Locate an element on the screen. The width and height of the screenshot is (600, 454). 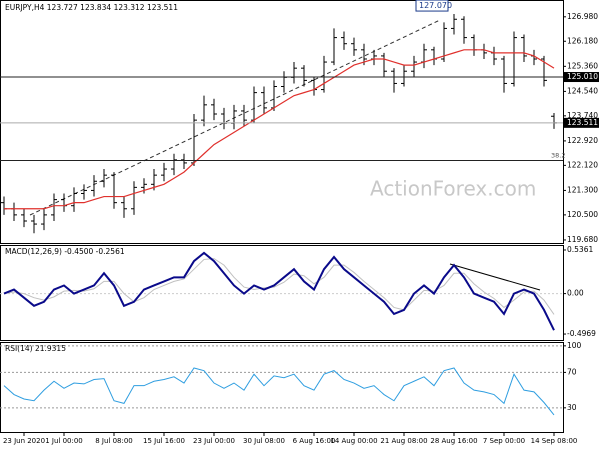
y-tick-label: 124.540 is located at coordinates (582, 90).